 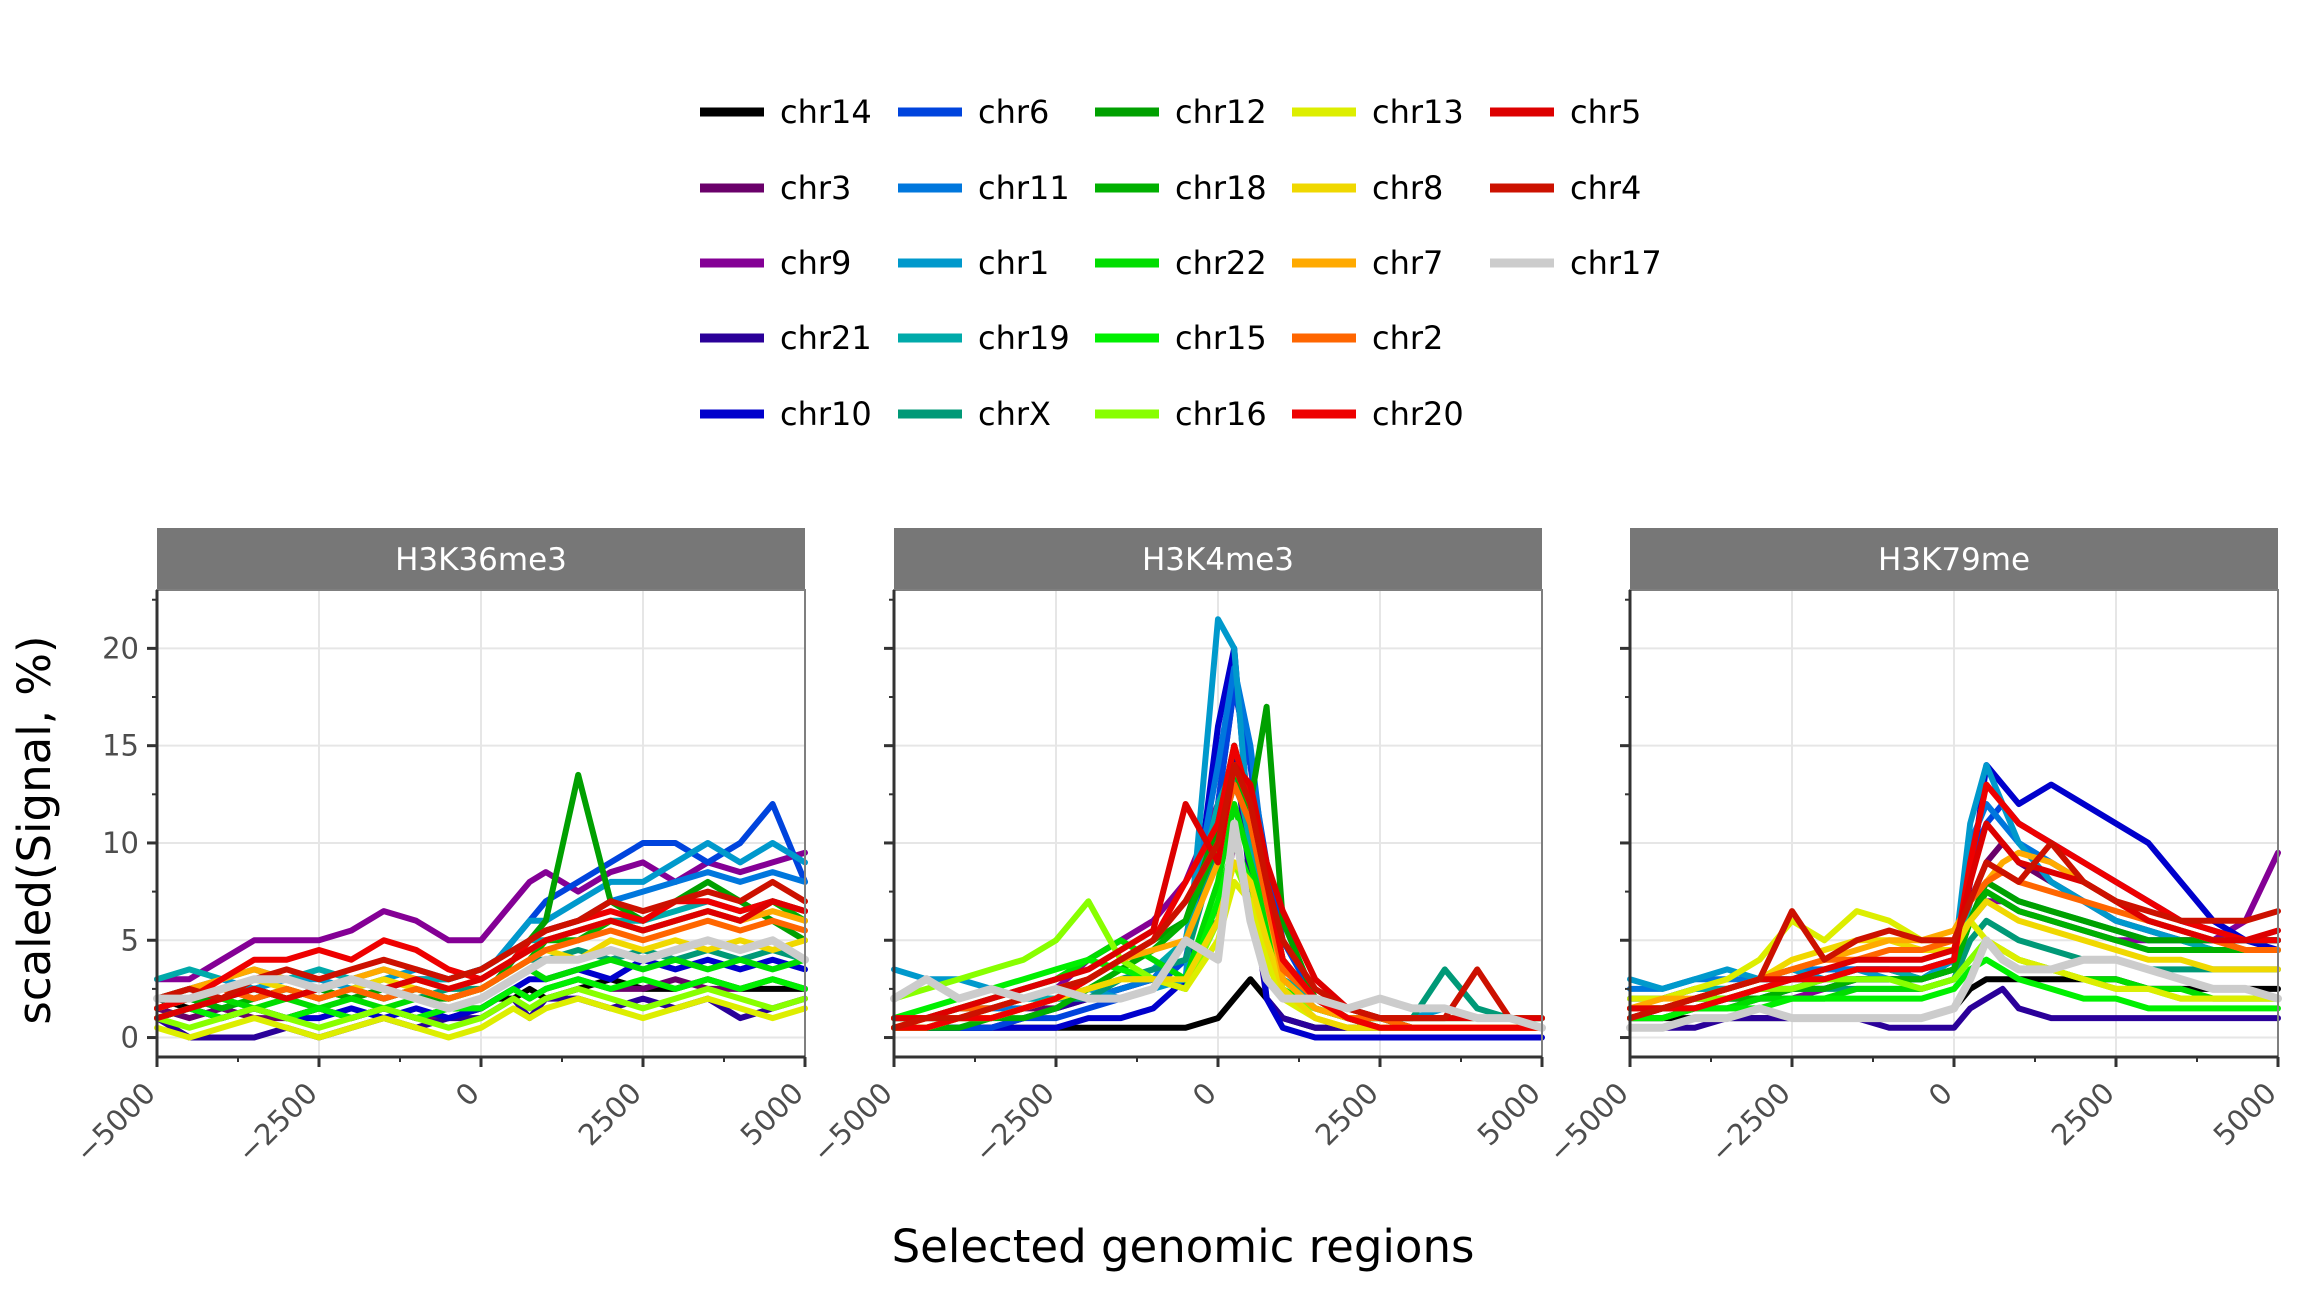 What do you see at coordinates (1418, 112) in the screenshot?
I see `legend-label: chr13` at bounding box center [1418, 112].